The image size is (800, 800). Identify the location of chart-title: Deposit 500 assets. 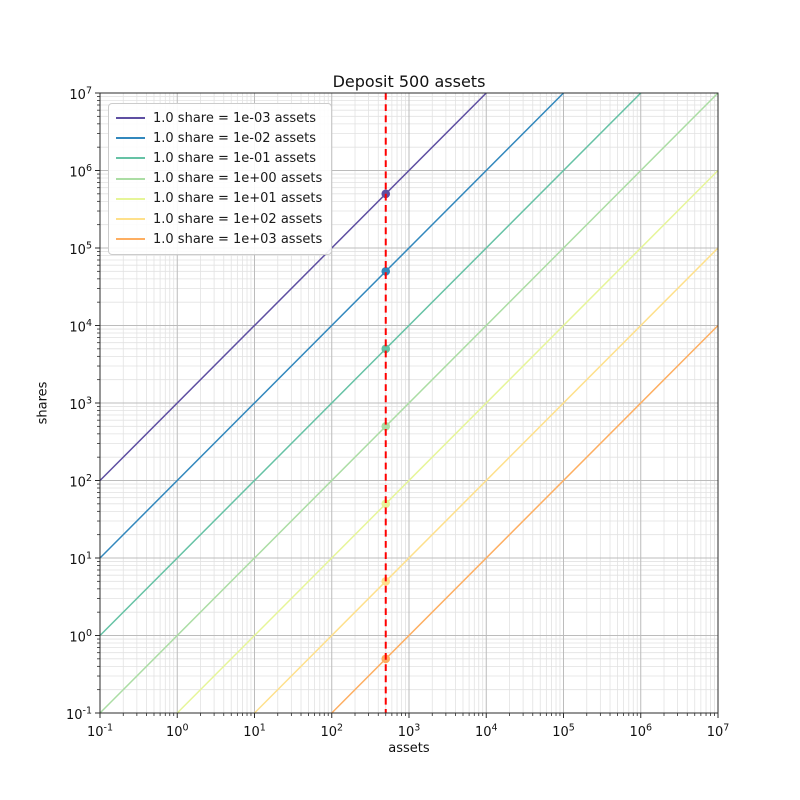
(409, 81).